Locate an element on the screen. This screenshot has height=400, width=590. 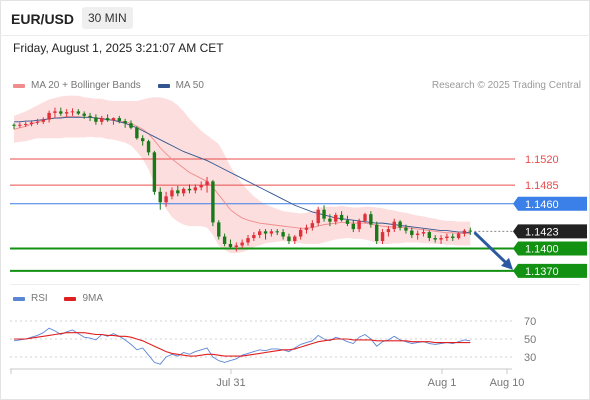
header-divider is located at coordinates (295, 35).